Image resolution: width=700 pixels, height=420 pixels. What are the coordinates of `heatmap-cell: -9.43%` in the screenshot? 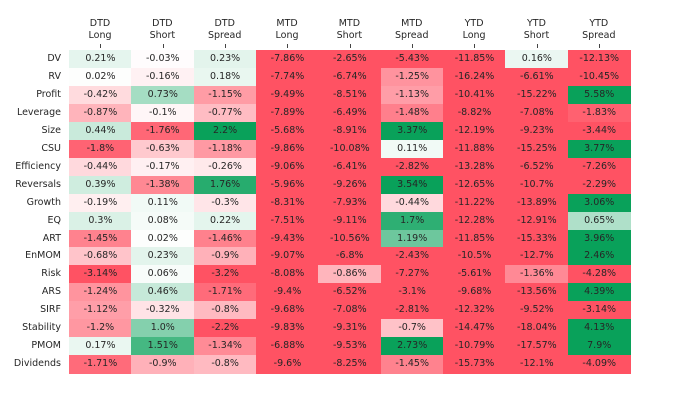 It's located at (287, 238).